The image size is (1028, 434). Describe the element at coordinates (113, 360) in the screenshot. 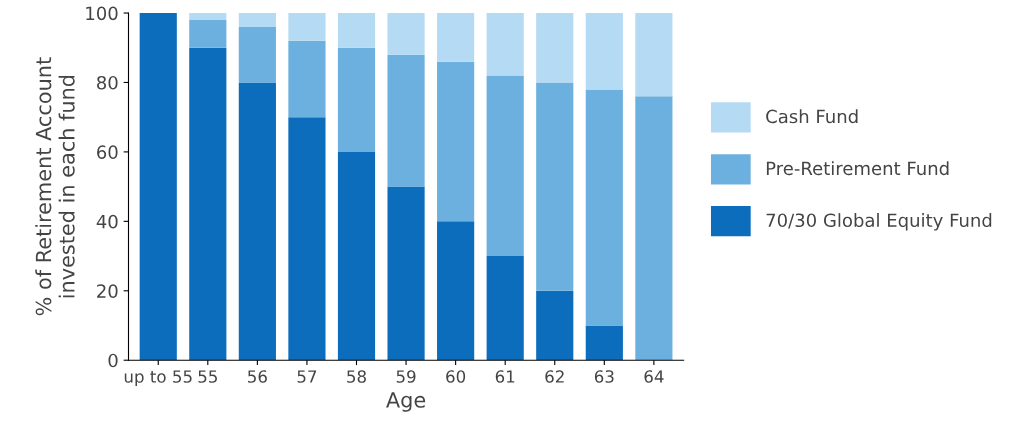

I see `y-tick-label: 0` at that location.